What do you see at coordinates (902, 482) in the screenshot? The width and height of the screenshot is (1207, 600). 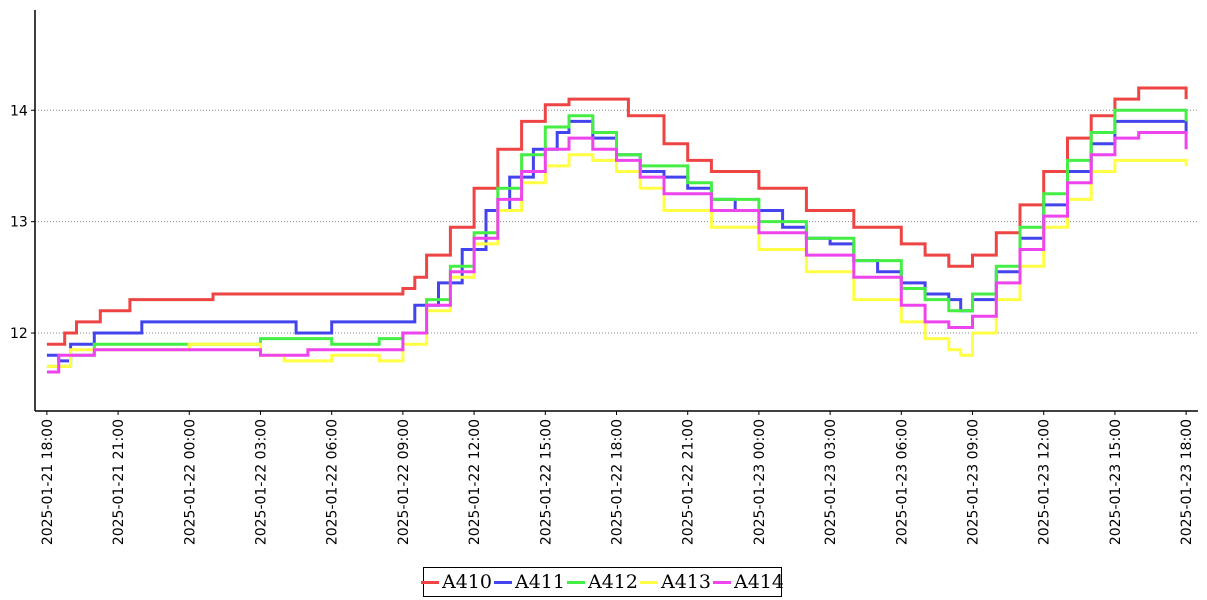 I see `x-tick-label: 2025-01-23 06:00` at bounding box center [902, 482].